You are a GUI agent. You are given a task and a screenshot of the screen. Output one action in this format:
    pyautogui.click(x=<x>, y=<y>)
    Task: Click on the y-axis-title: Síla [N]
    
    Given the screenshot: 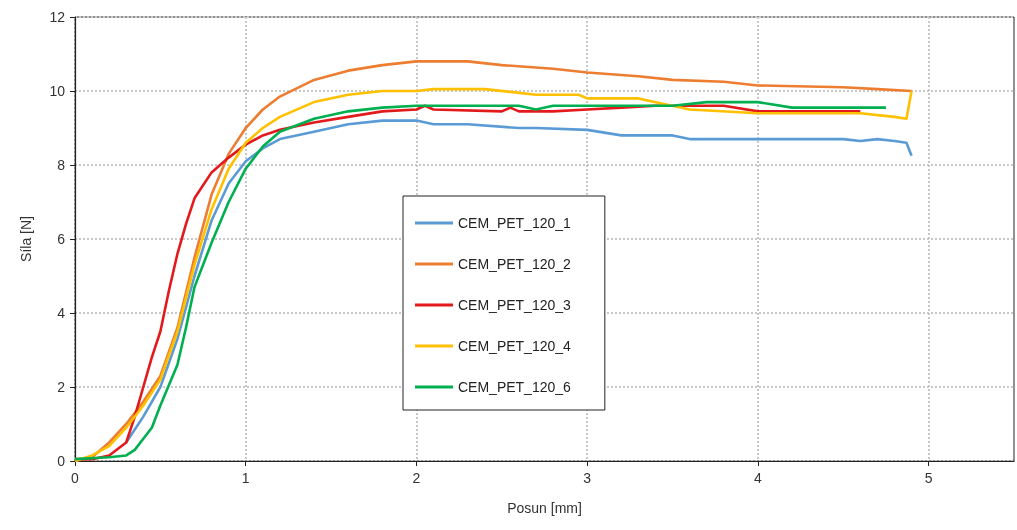 What is the action you would take?
    pyautogui.click(x=26, y=239)
    